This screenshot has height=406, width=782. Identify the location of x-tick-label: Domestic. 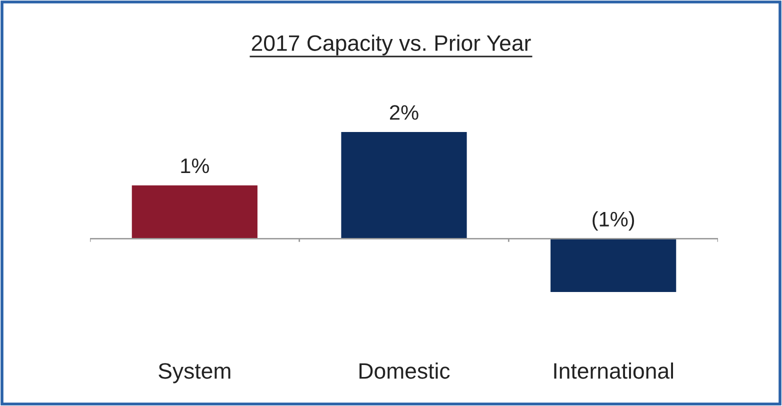
(405, 370).